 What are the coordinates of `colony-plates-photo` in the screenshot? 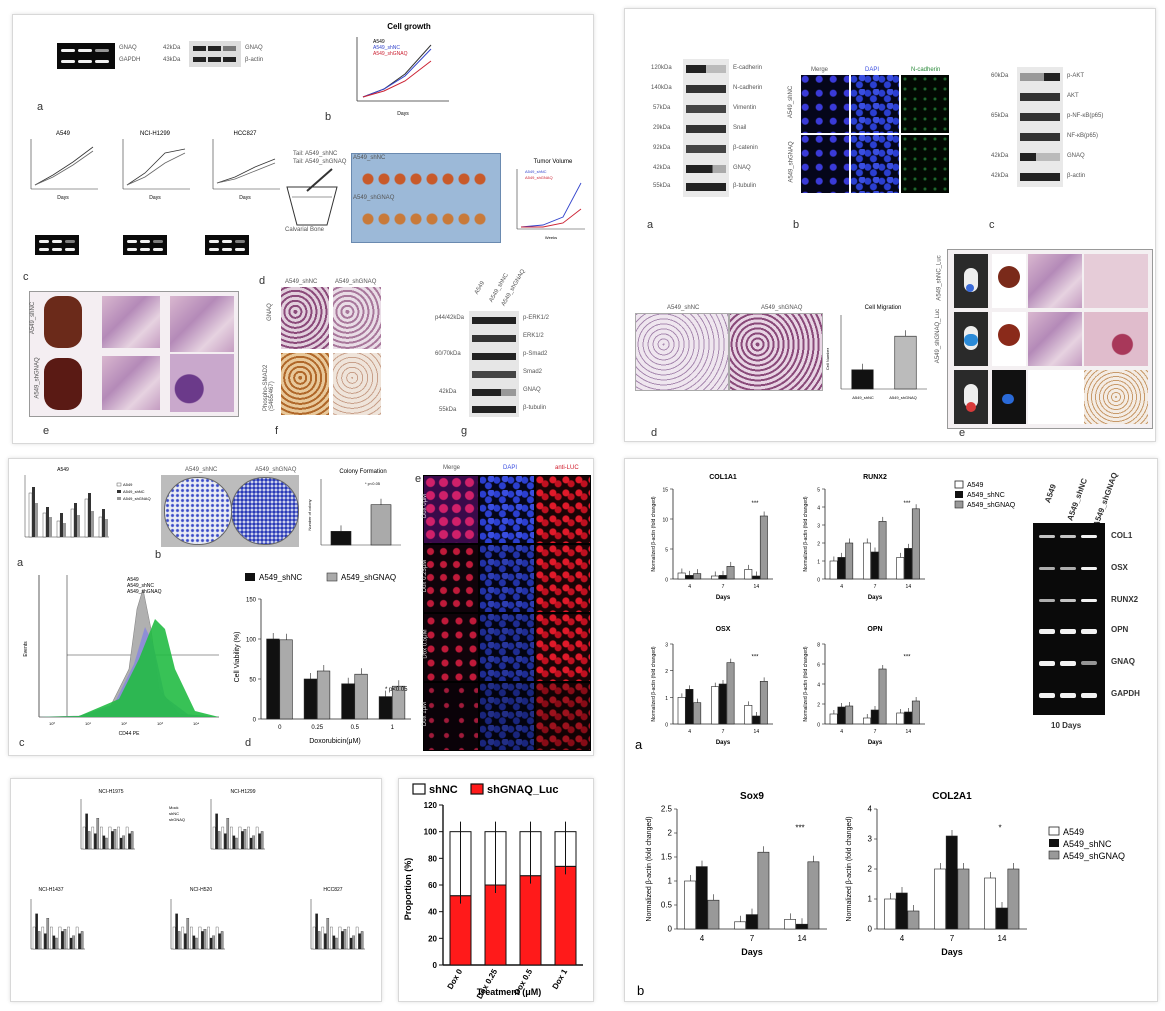 It's located at (230, 511).